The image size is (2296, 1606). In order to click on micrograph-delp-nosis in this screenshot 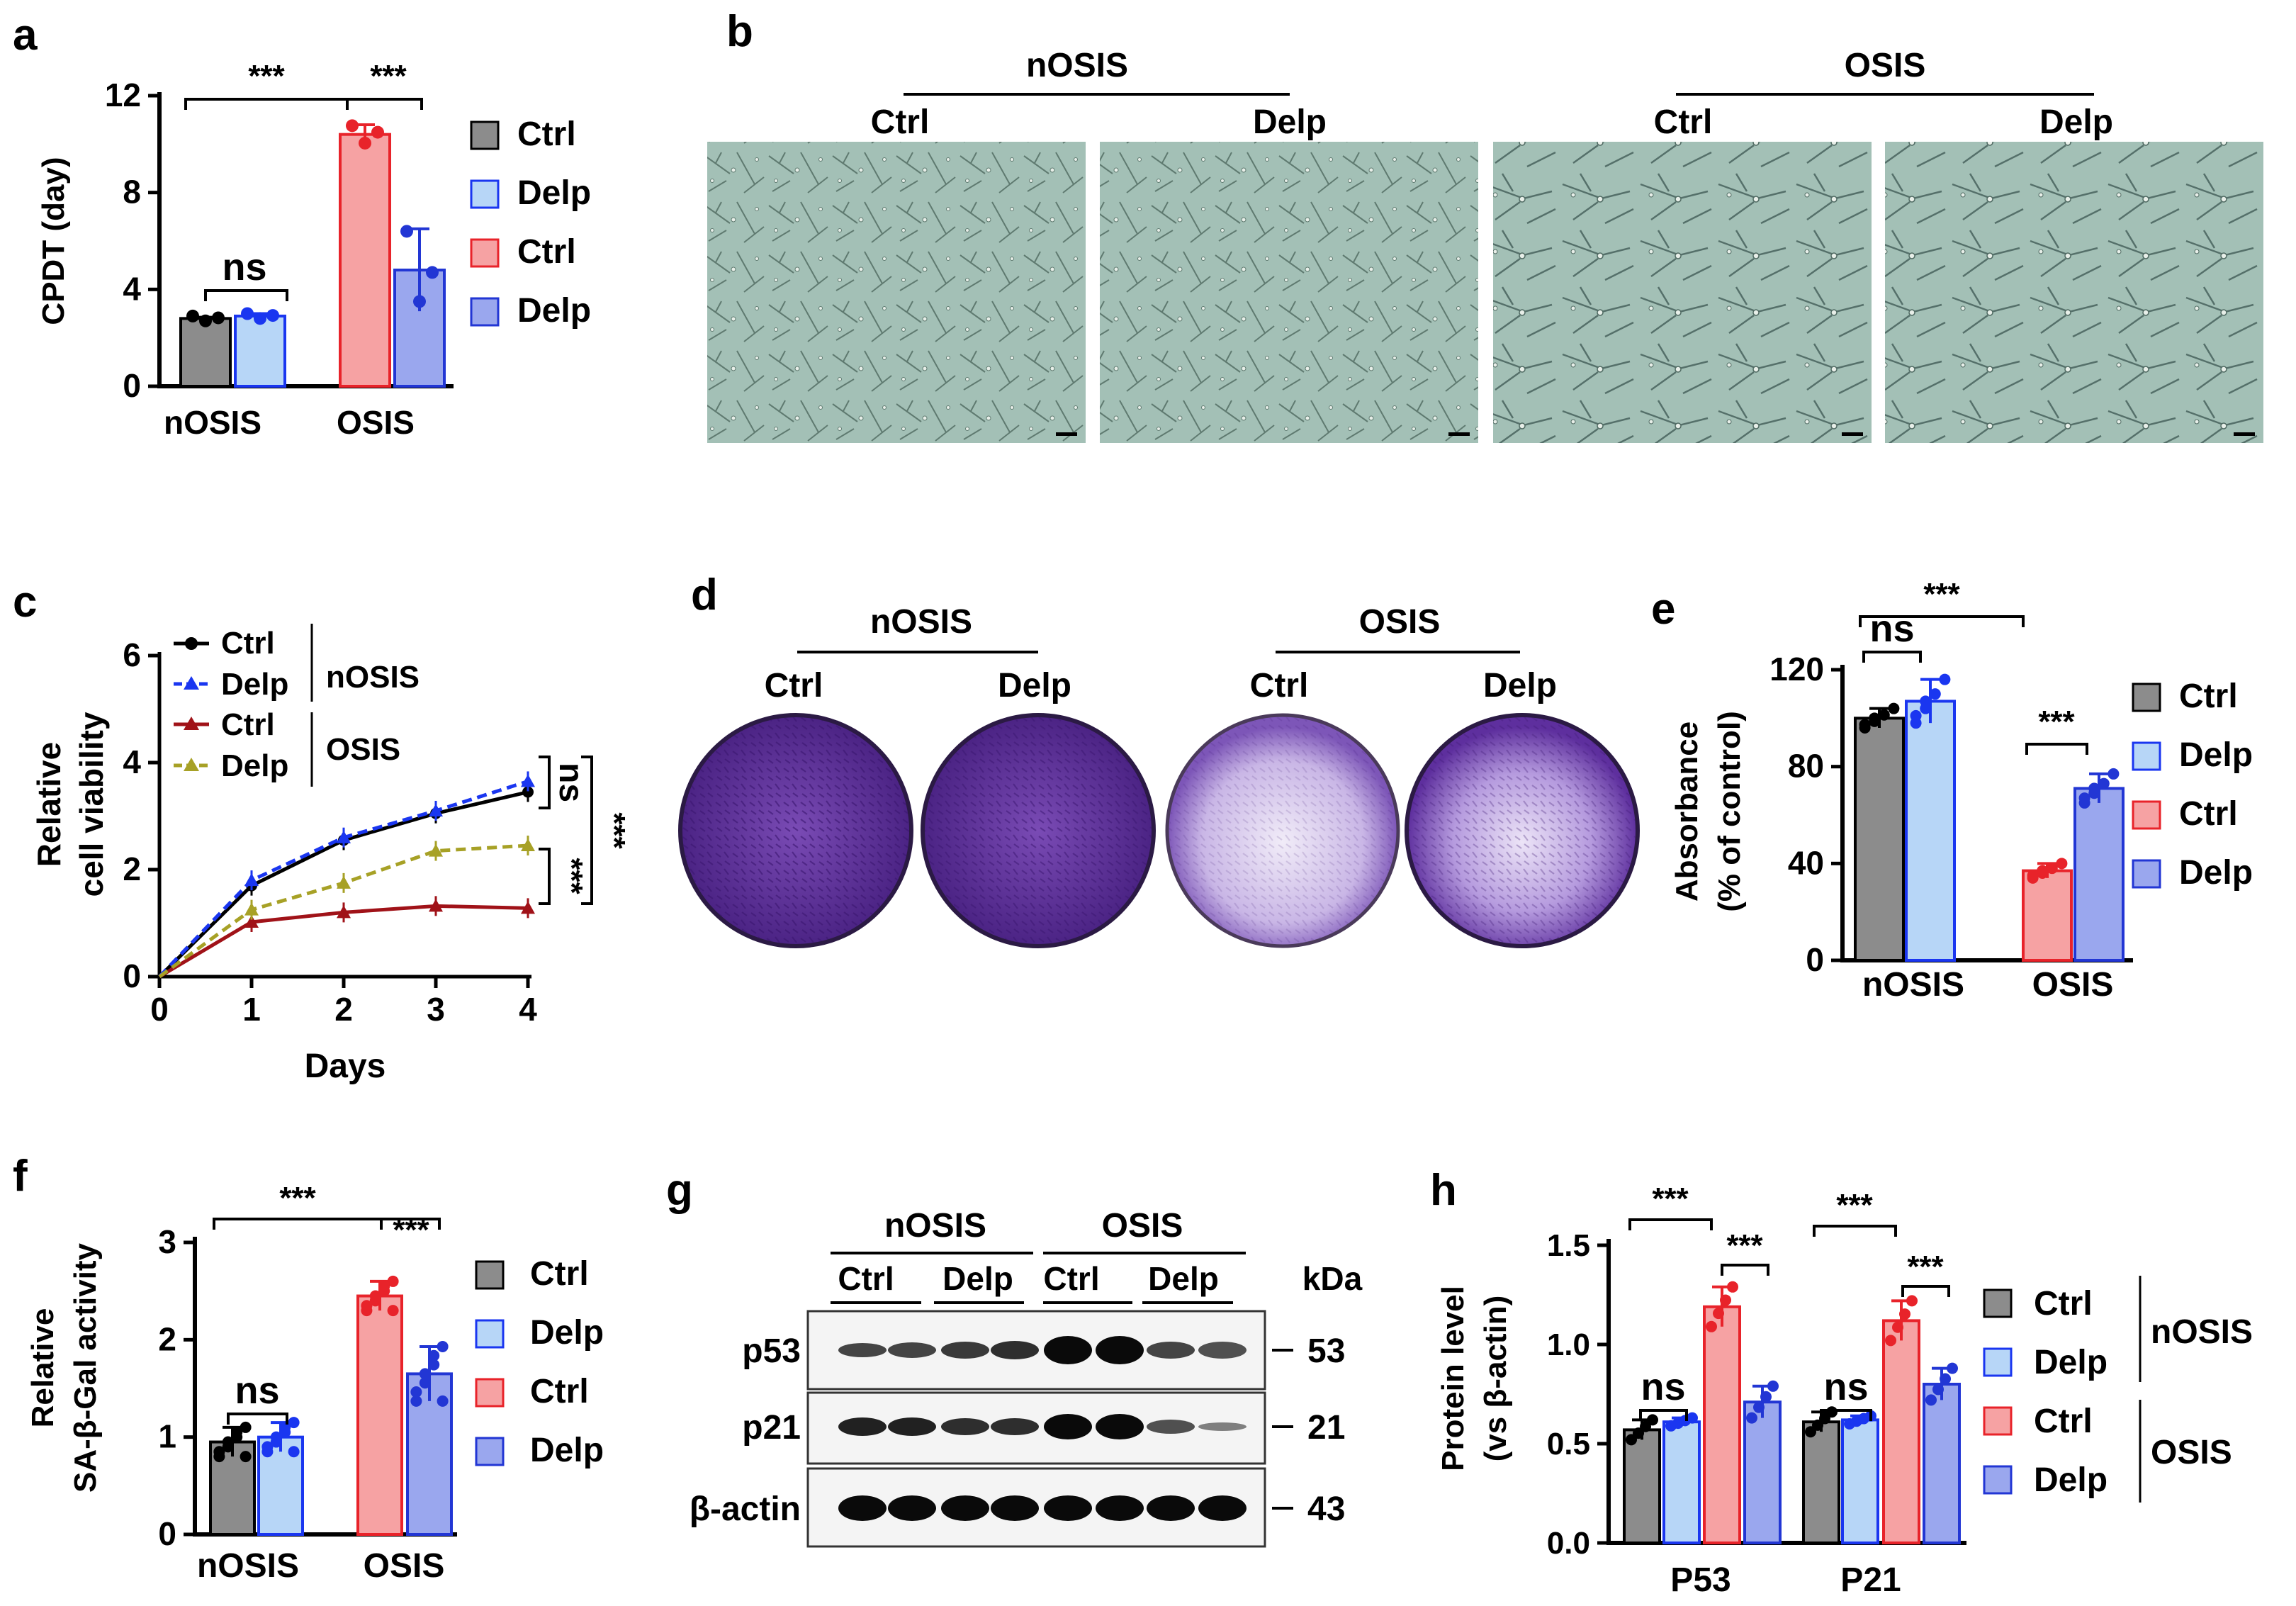, I will do `click(1289, 292)`.